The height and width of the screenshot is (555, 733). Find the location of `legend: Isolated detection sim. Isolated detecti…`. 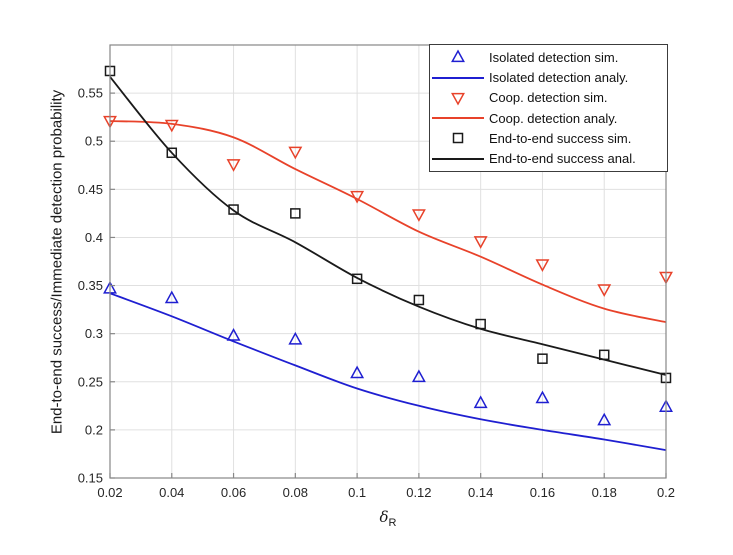

legend: Isolated detection sim. Isolated detecti… is located at coordinates (548, 108).